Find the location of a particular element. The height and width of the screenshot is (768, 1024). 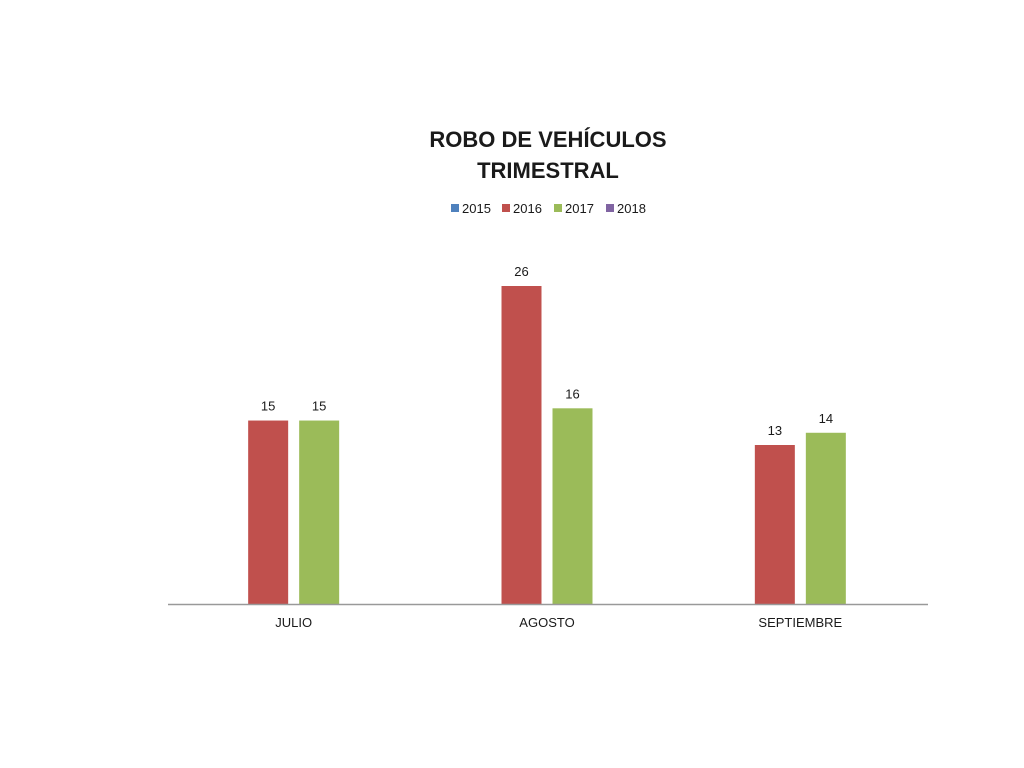

legend-swatch-2016 is located at coordinates (506, 208).